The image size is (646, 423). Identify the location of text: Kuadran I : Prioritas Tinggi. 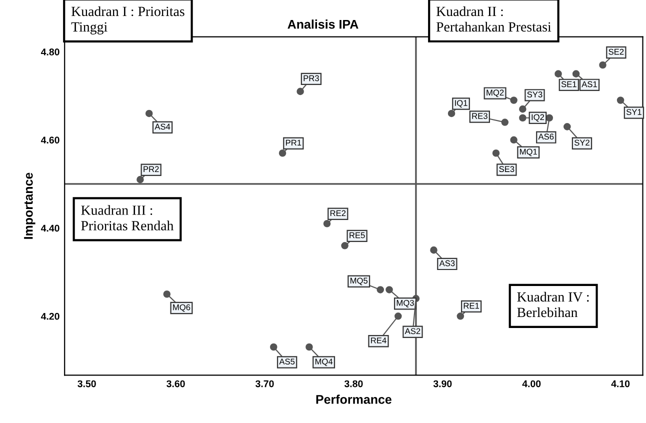
(127, 20).